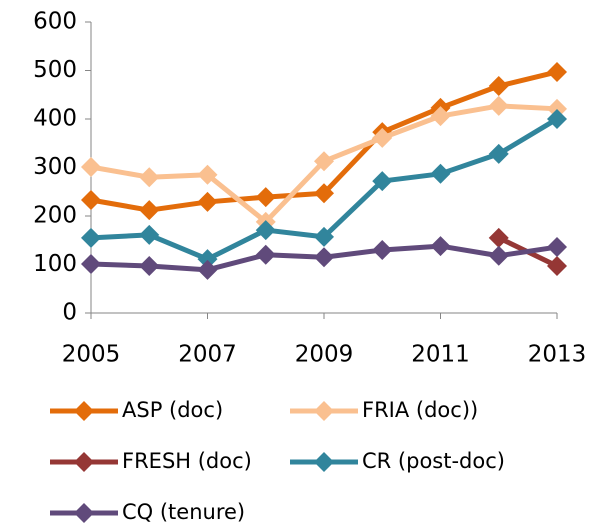 The height and width of the screenshot is (526, 595). I want to click on x-tick-label: 2007, so click(207, 355).